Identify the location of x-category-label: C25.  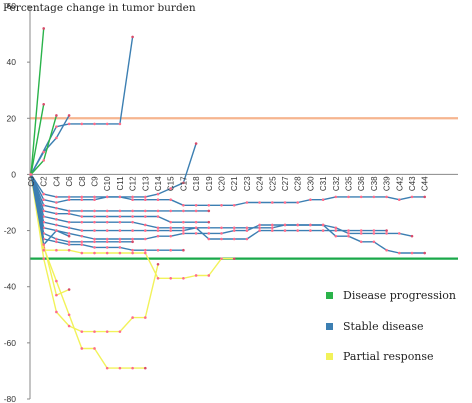
(272, 183).